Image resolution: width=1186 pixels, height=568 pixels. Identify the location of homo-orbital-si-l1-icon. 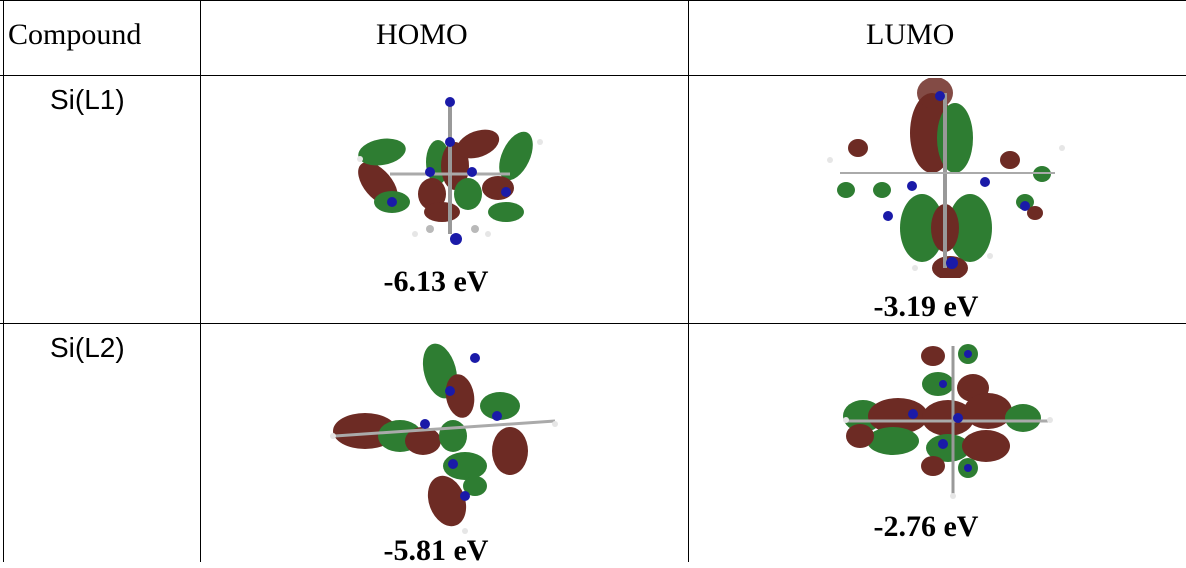
(450, 171).